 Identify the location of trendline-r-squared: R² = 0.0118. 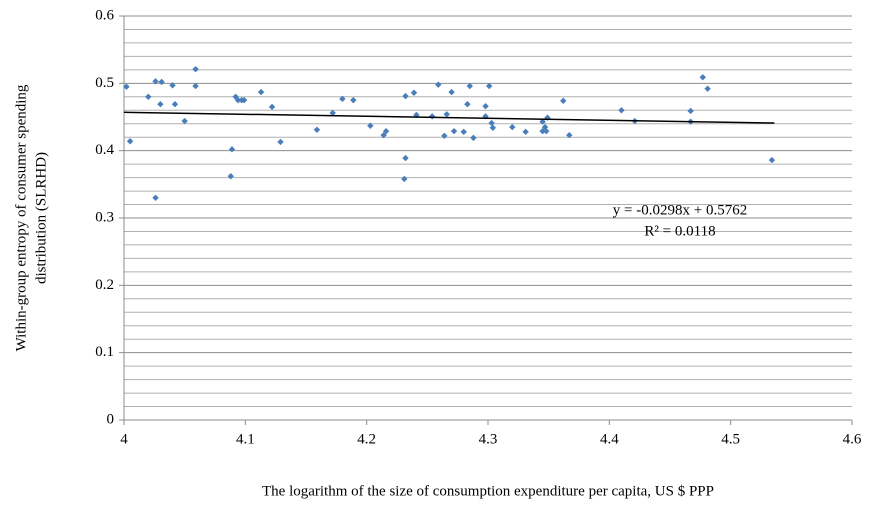
(679, 231).